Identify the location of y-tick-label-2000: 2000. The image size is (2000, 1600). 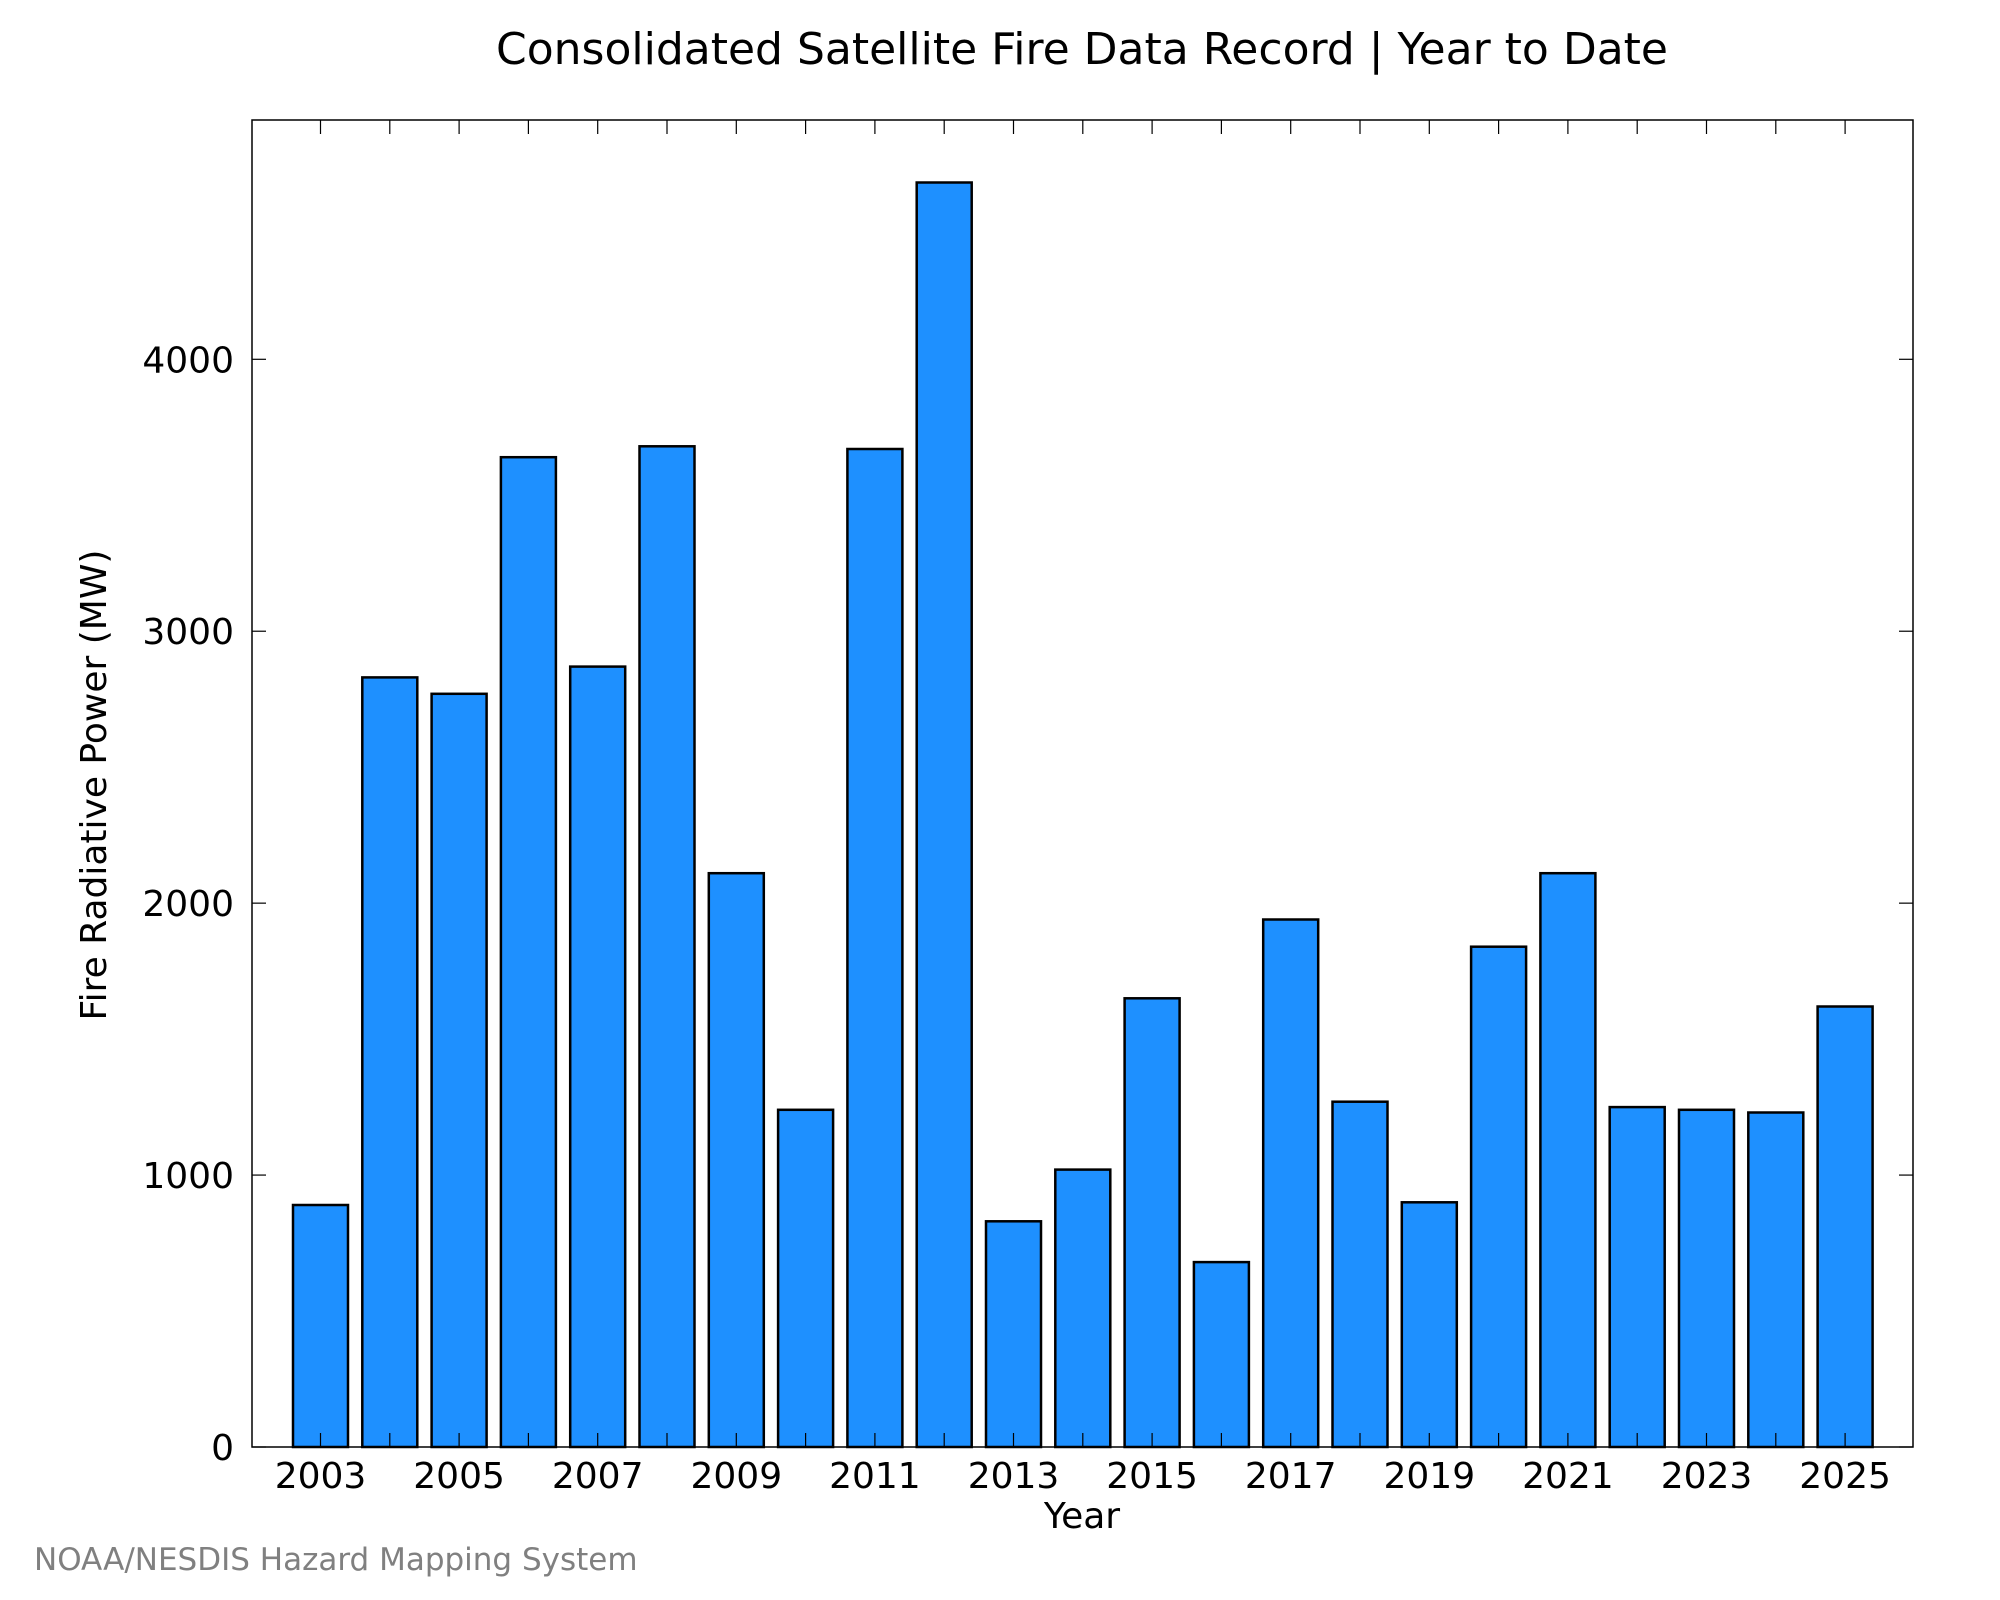
(188, 904).